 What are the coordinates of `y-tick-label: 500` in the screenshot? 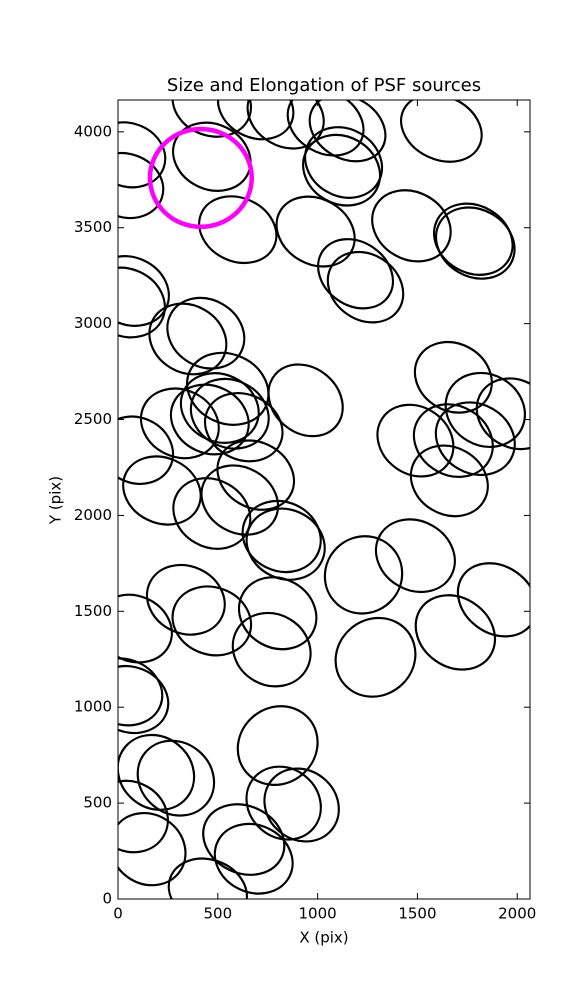 It's located at (97, 803).